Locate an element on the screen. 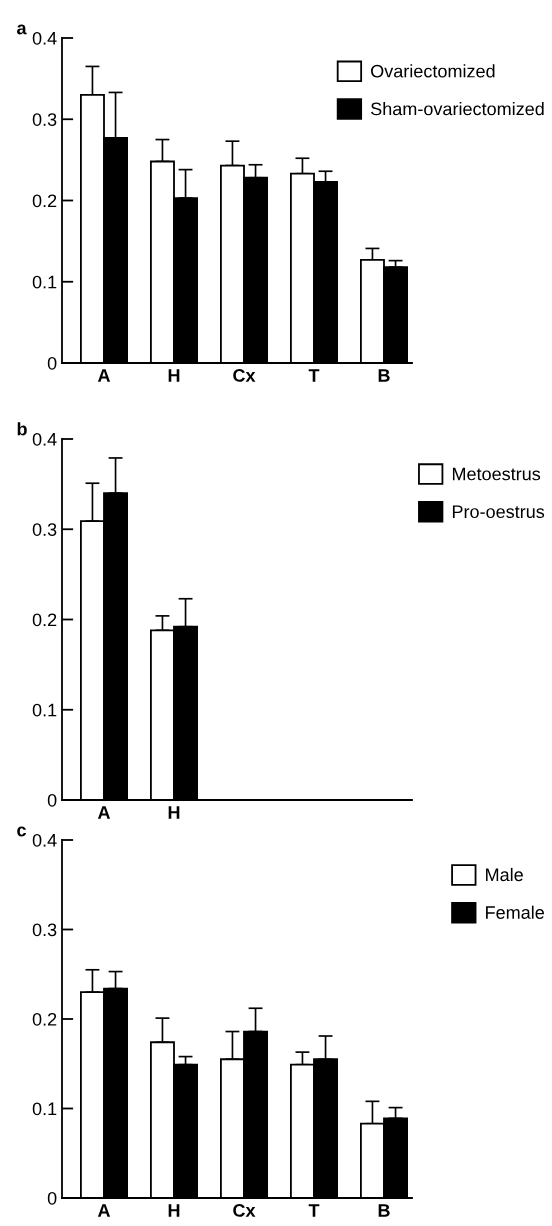 This screenshot has height=1226, width=552. legend-label: Metoestrus is located at coordinates (496, 474).